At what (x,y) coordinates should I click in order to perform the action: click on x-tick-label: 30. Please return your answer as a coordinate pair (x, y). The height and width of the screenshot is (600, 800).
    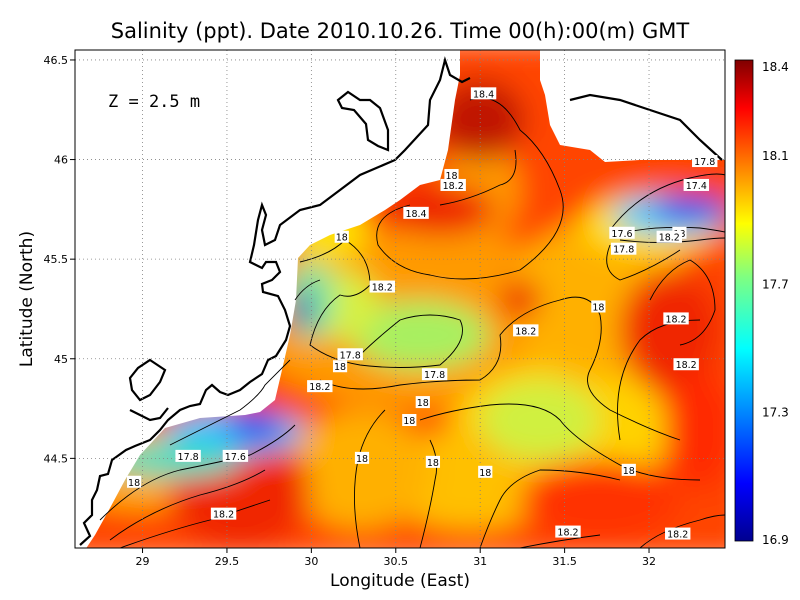
    Looking at the image, I should click on (311, 561).